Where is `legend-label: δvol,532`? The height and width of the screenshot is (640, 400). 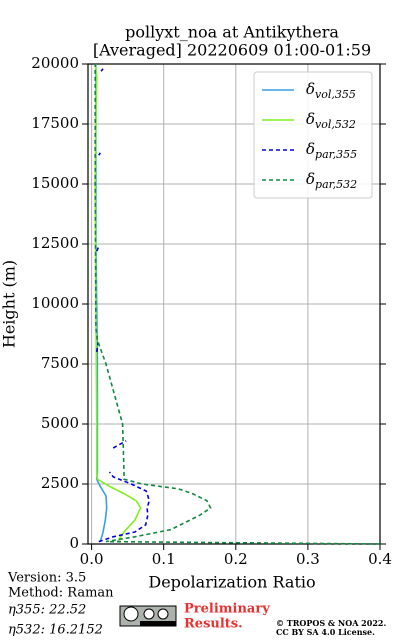
legend-label: δvol,532 is located at coordinates (331, 120).